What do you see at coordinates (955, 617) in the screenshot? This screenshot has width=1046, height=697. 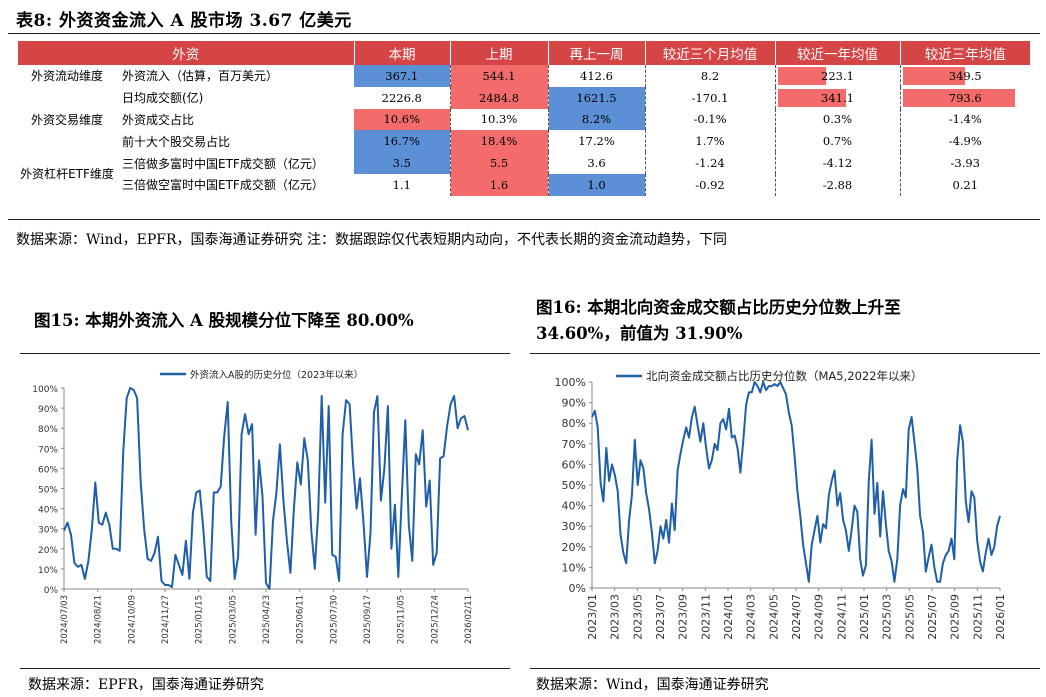 I see `x-tick-label: 2025/09` at bounding box center [955, 617].